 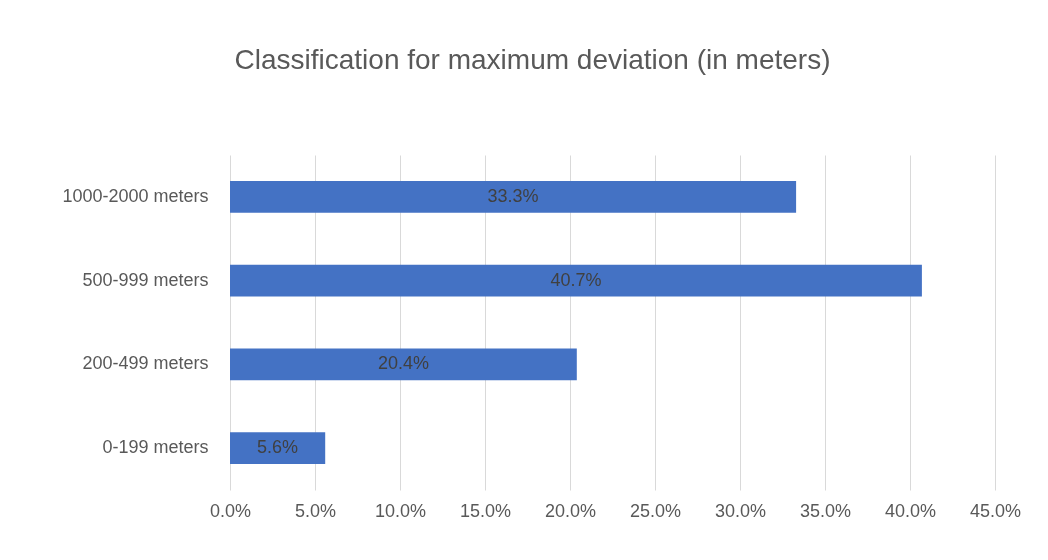 I want to click on chart-title: Classification for maximum deviation (in meters), so click(x=532, y=59).